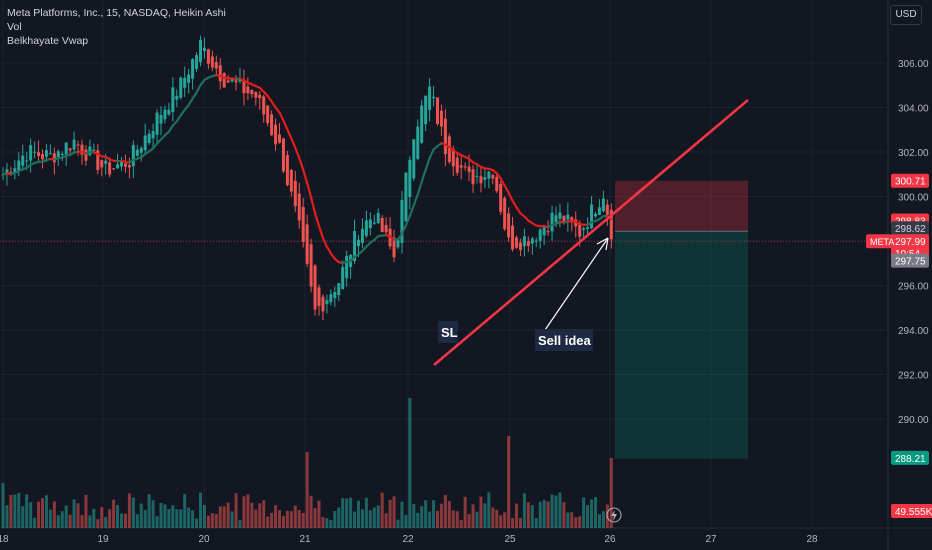  Describe the element at coordinates (409, 539) in the screenshot. I see `time-axis: 18 19 20 21 22 25 26 27 28` at that location.